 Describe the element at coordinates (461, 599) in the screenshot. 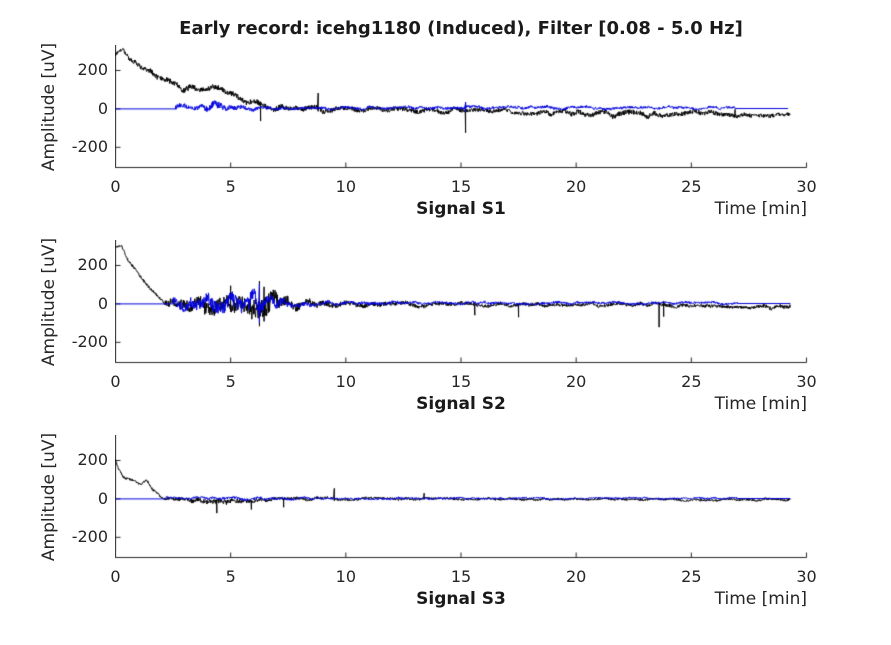

I see `subplot-title-s3: Signal S3` at that location.